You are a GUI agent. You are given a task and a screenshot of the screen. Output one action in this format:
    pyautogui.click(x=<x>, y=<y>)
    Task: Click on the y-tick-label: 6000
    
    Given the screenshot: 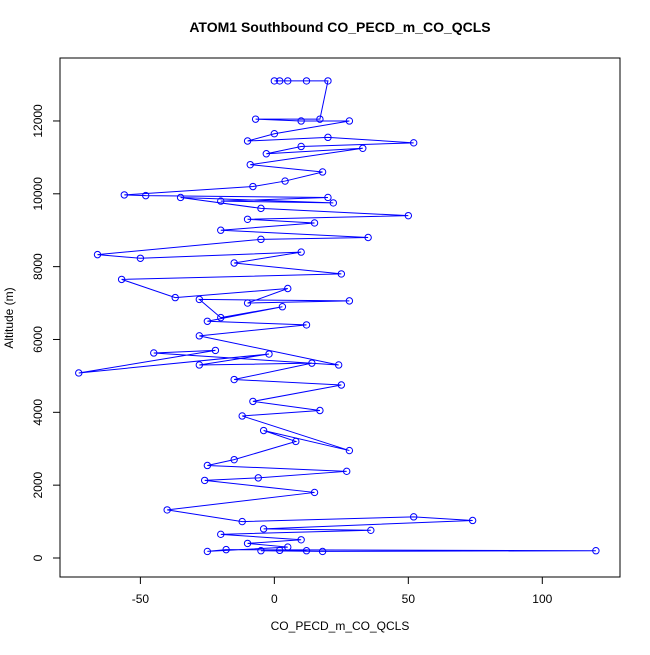 What is the action you would take?
    pyautogui.click(x=38, y=339)
    